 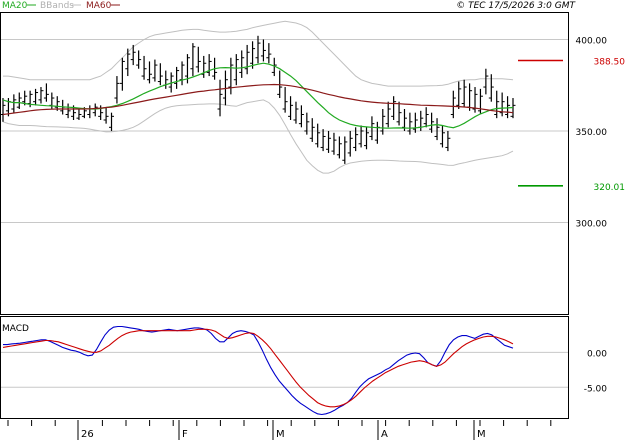 I want to click on time-axis-label: M, so click(x=280, y=434).